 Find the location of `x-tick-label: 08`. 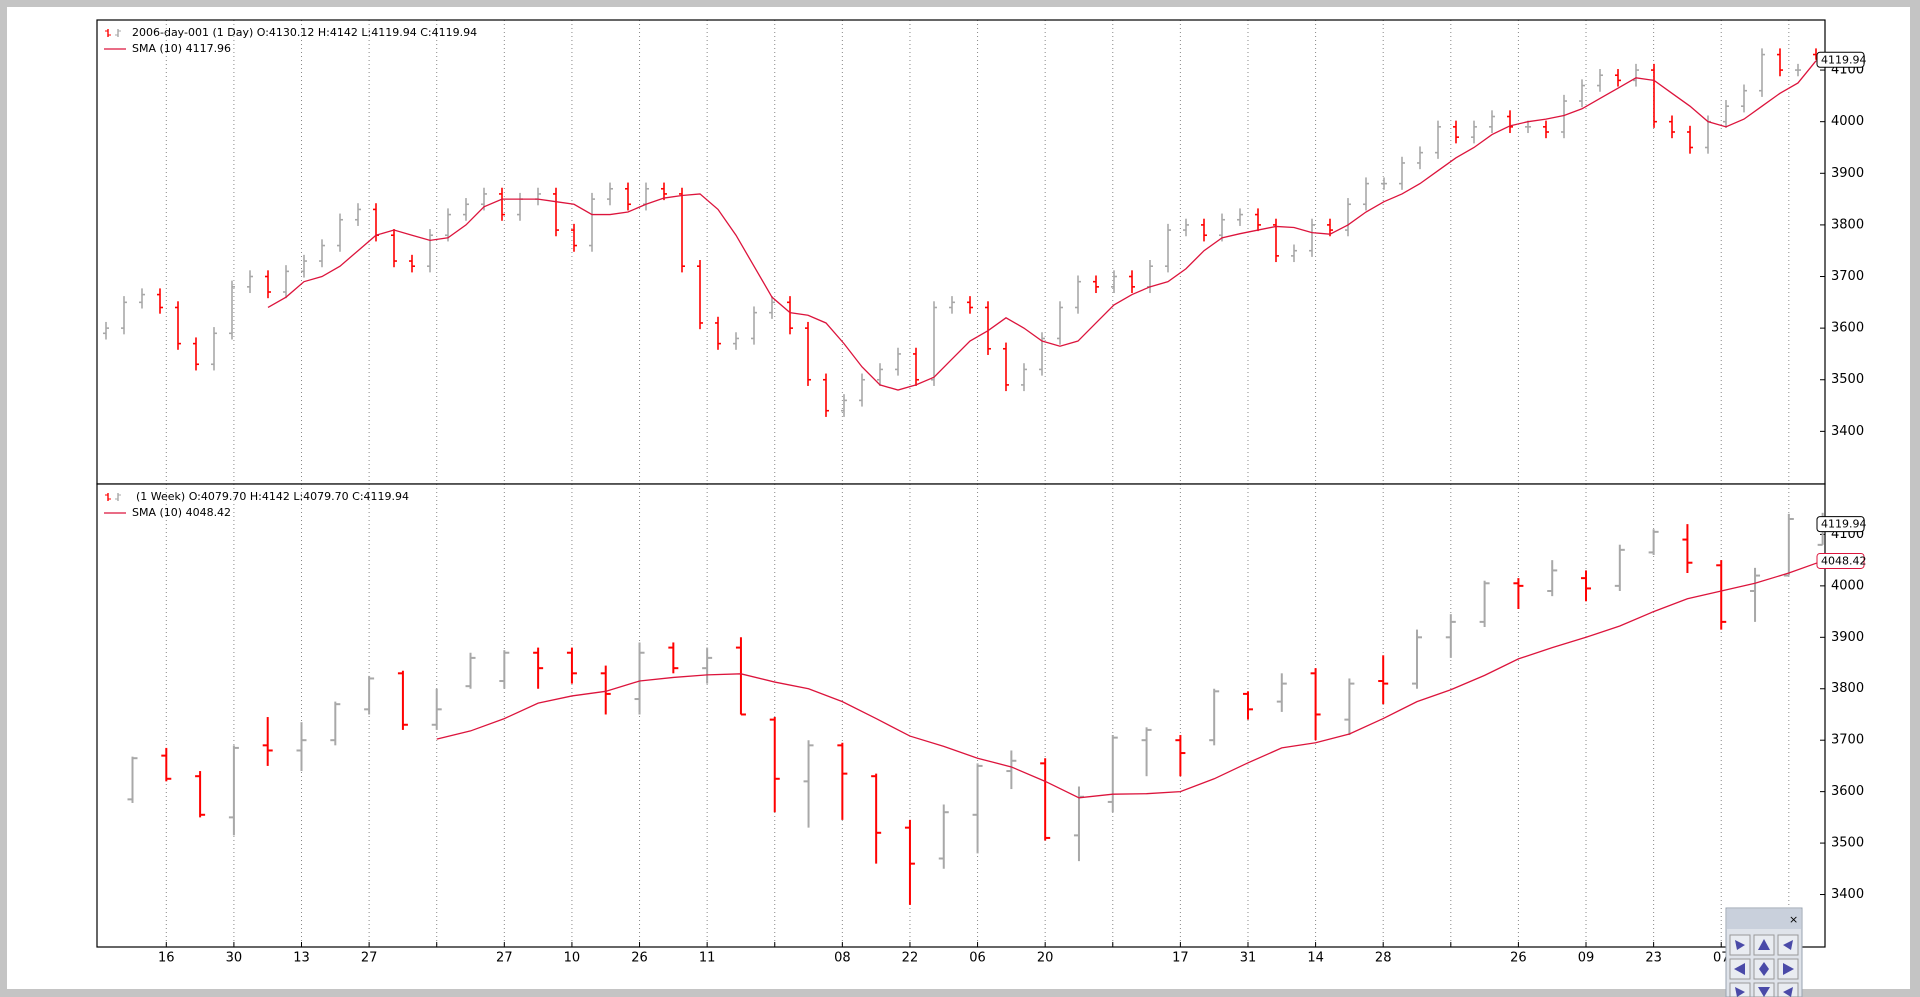

x-tick-label: 08 is located at coordinates (842, 958).